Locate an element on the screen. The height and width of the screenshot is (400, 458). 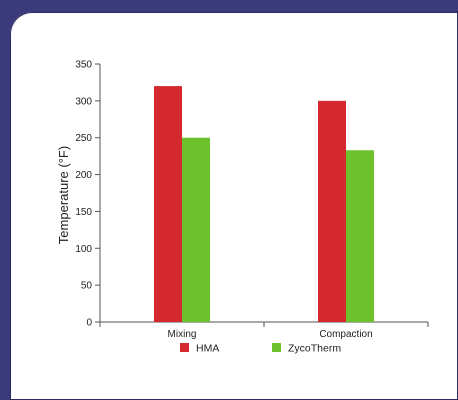
y-tick-label: 150 is located at coordinates (83, 212).